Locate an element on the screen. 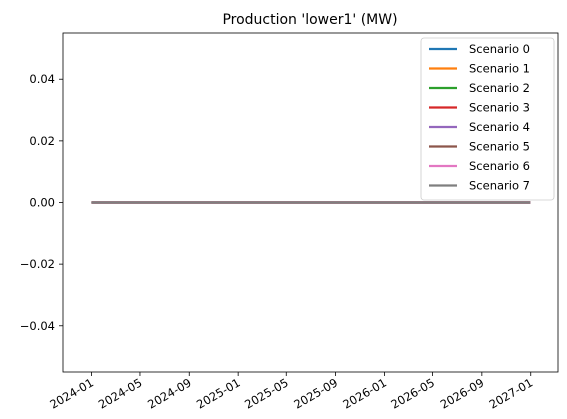  y-tick-label: −0.02 is located at coordinates (37, 264).